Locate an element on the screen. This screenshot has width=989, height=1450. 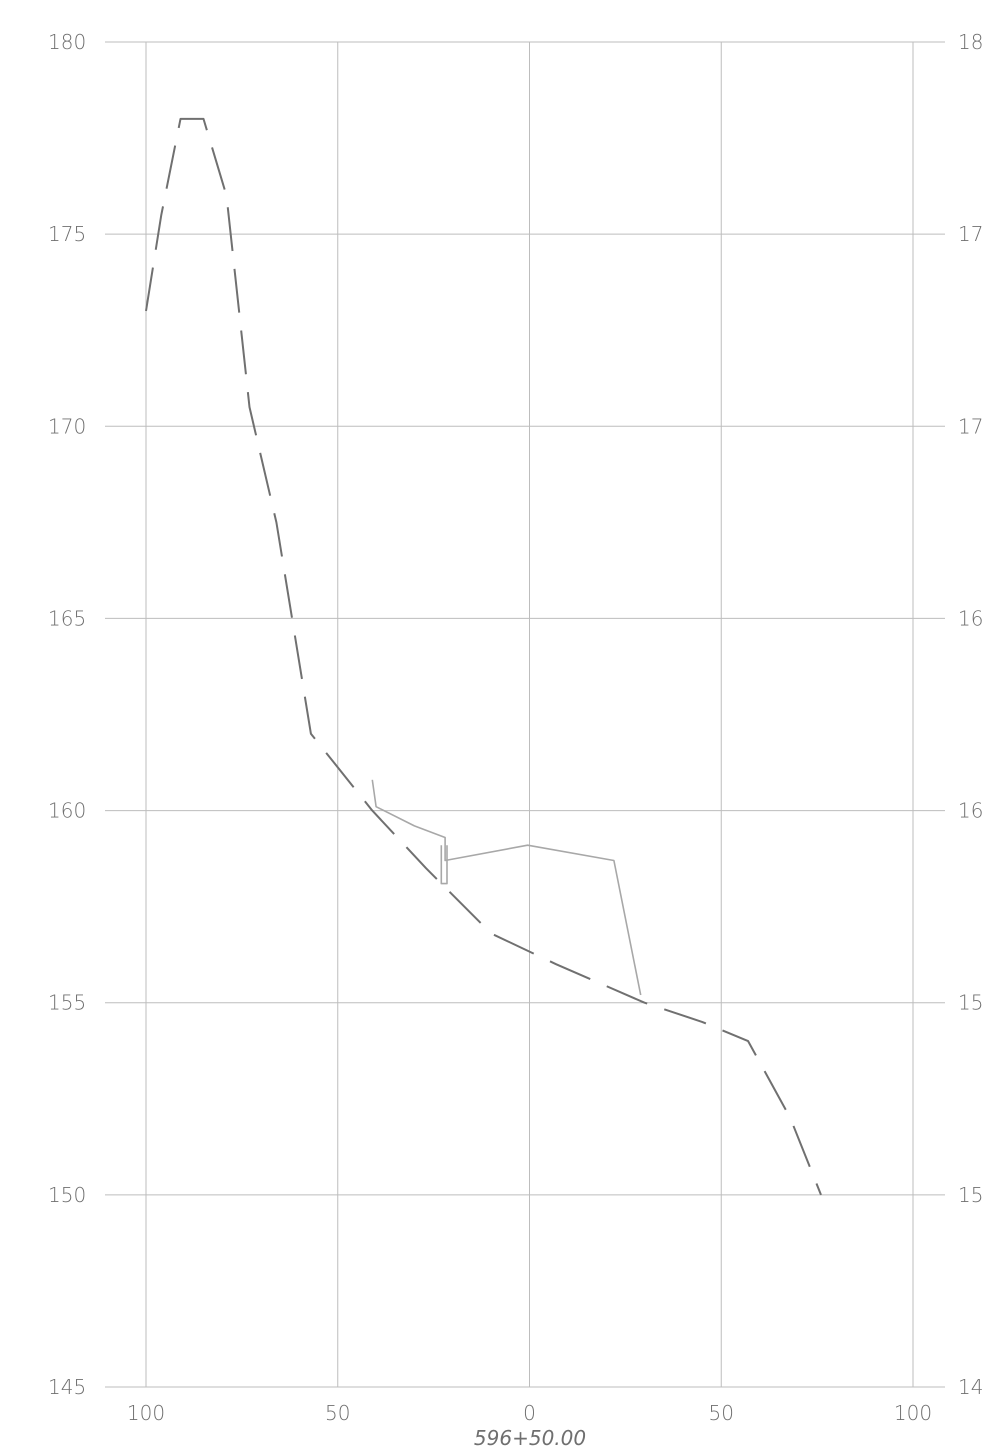
x-axis-labels: 100 50 0 50 100 is located at coordinates (529, 1413).